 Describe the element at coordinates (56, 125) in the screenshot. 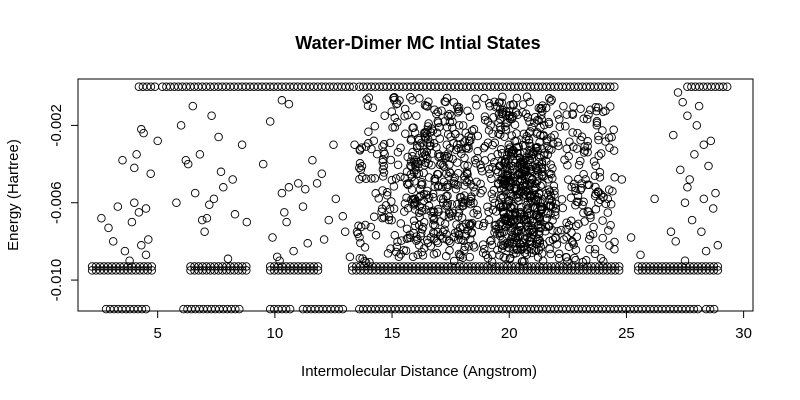

I see `y-tick-label: -0.002` at that location.